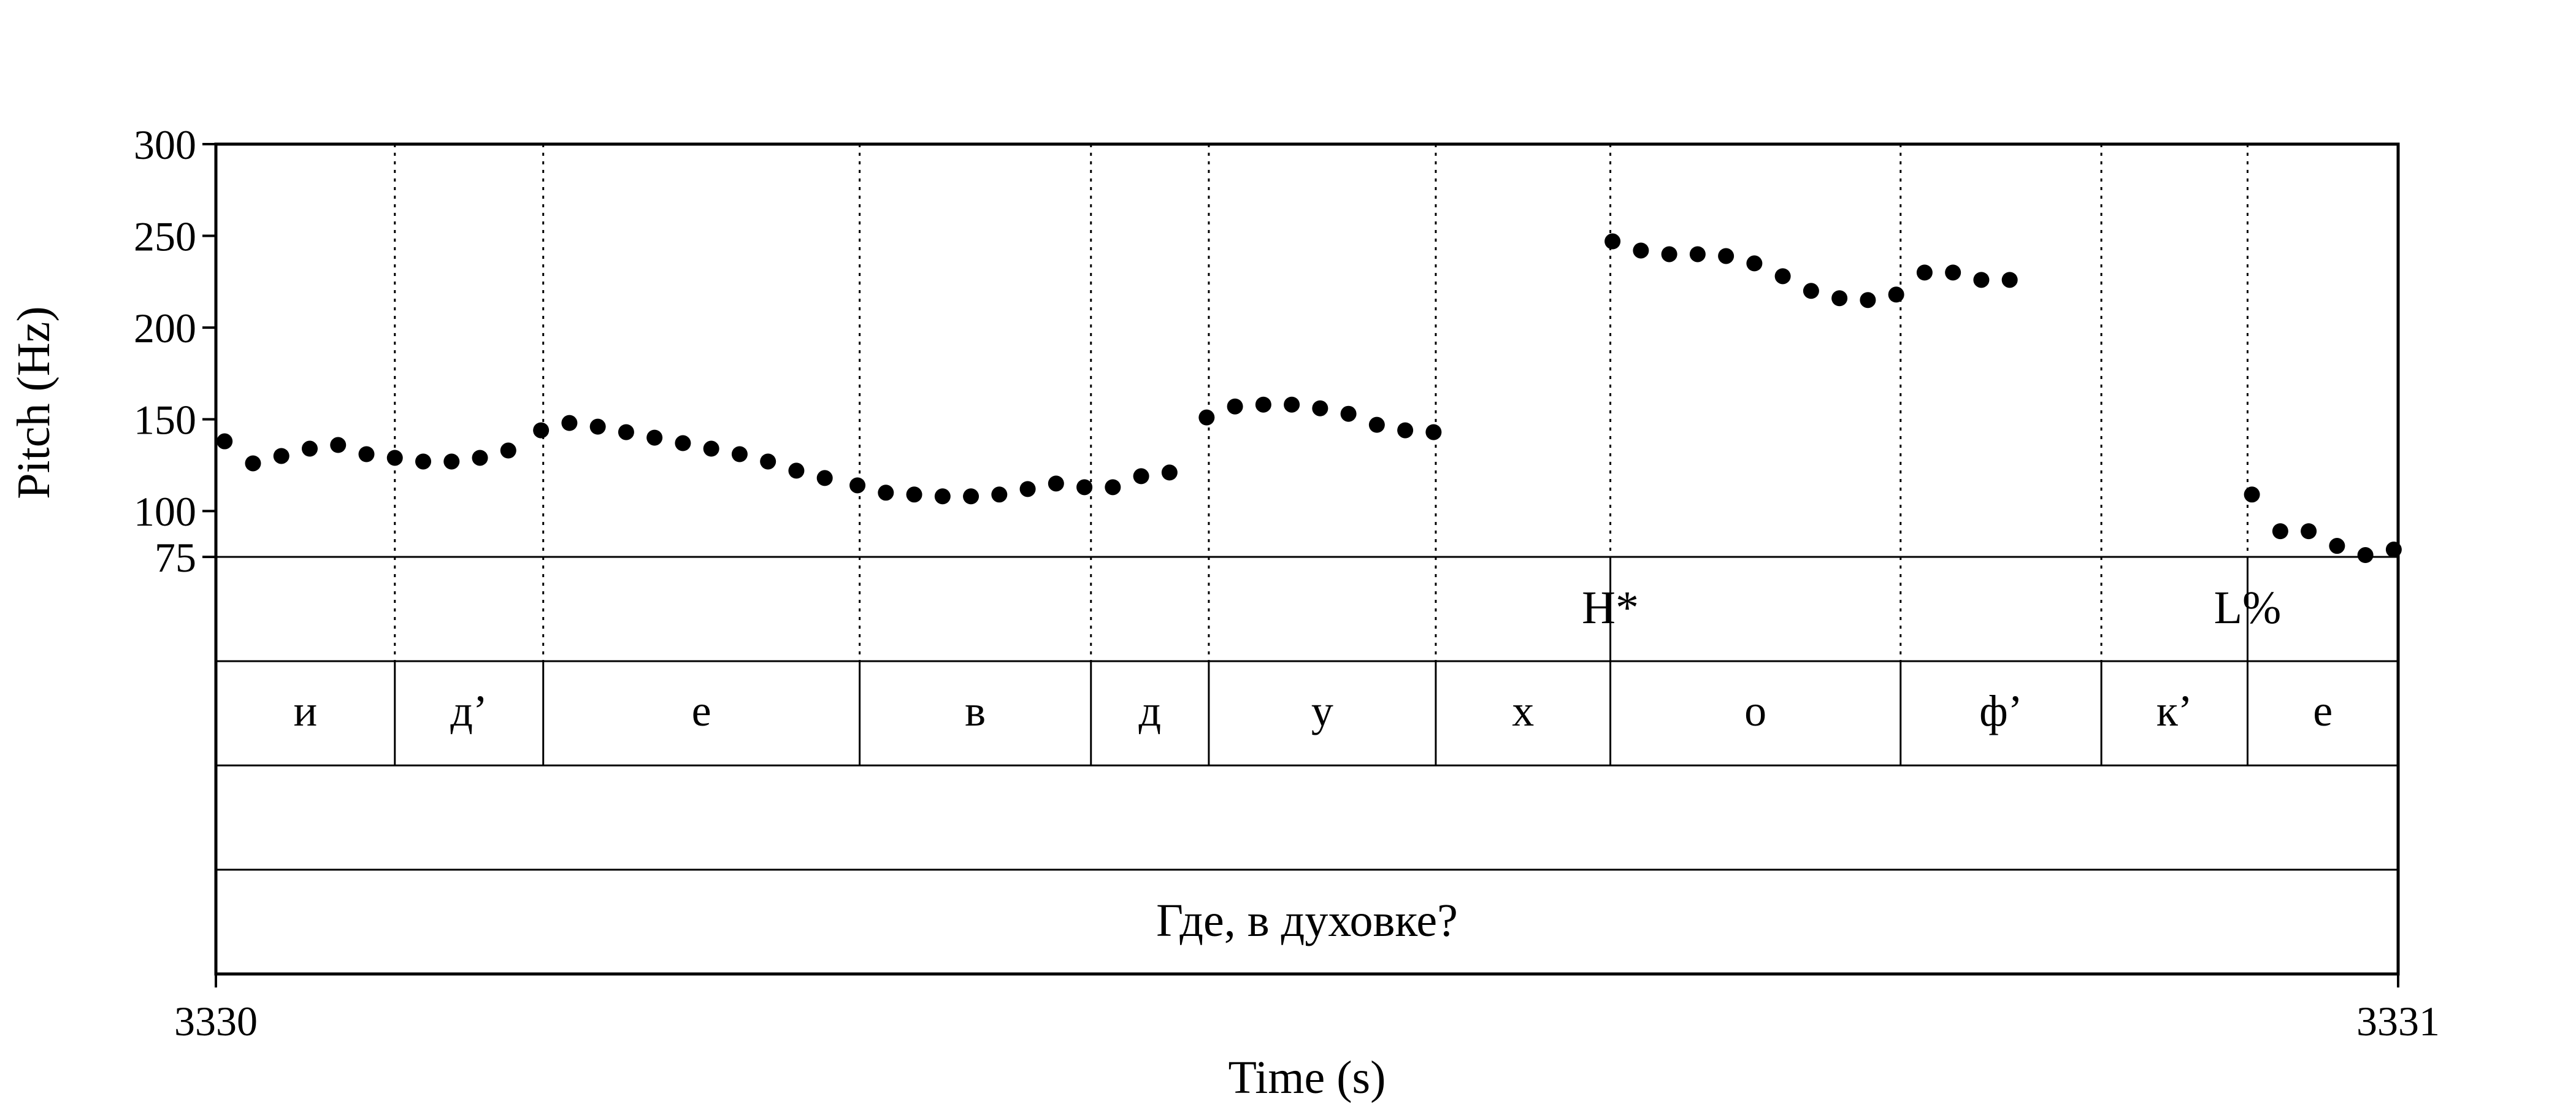  What do you see at coordinates (2174, 710) in the screenshot?
I see `segment-label: к’` at bounding box center [2174, 710].